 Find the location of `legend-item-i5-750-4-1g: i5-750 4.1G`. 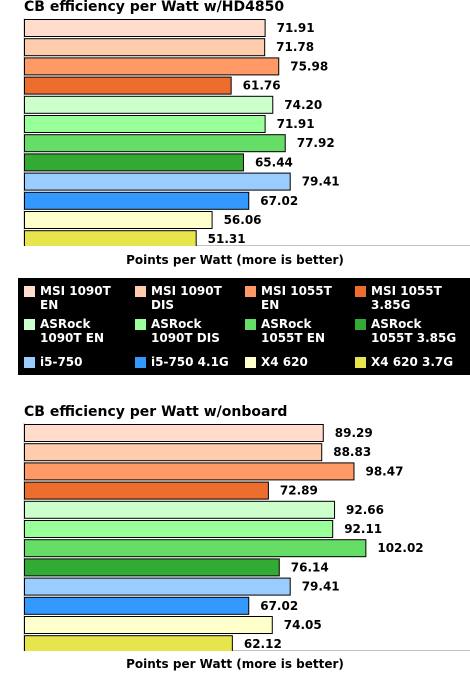

legend-item-i5-750-4-1g: i5-750 4.1G is located at coordinates (182, 362).